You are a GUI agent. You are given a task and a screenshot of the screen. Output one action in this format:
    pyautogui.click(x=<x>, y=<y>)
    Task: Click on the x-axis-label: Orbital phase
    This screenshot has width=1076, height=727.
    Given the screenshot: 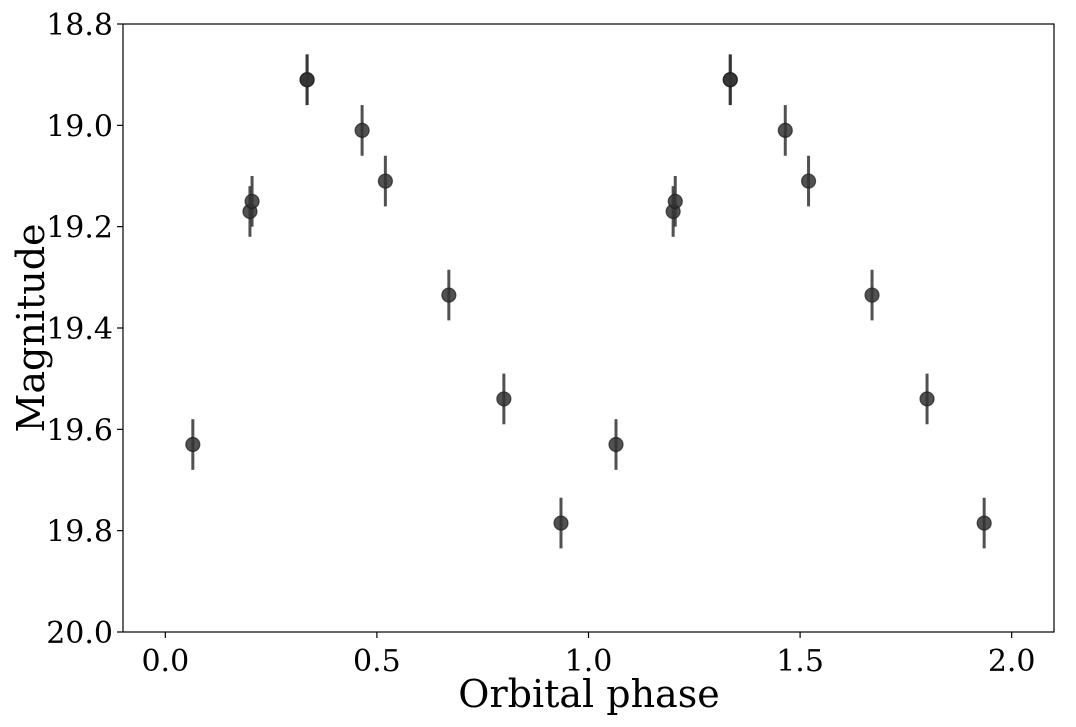 What is the action you would take?
    pyautogui.click(x=588, y=694)
    